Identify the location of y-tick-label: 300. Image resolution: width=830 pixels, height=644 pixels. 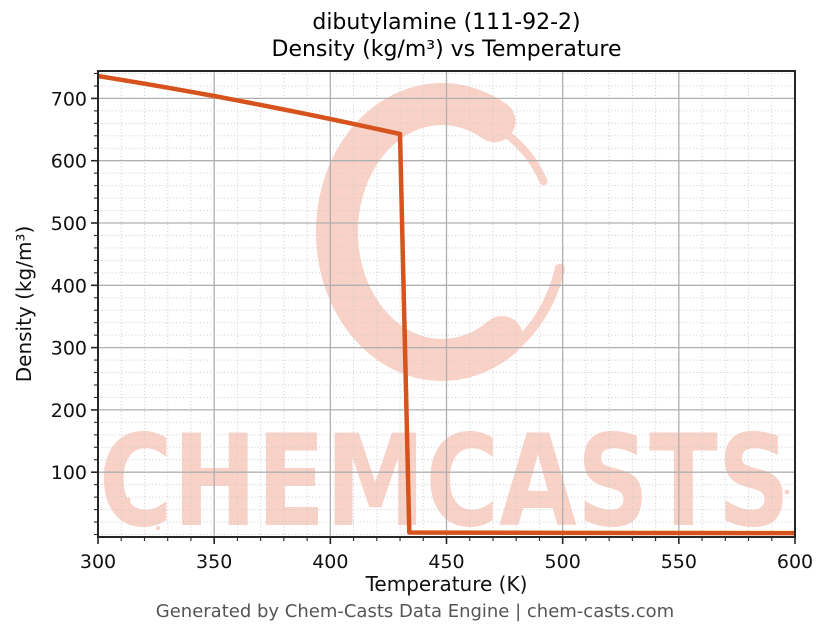
(69, 349).